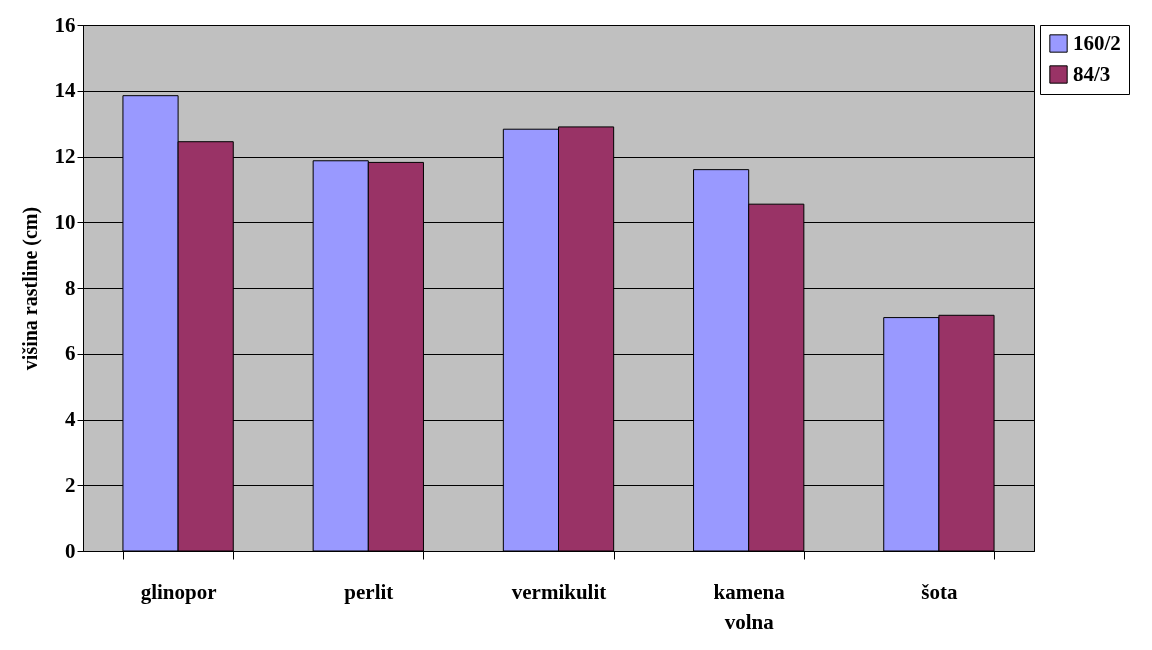 The image size is (1152, 650). What do you see at coordinates (70, 550) in the screenshot?
I see `y-tick-label: 0` at bounding box center [70, 550].